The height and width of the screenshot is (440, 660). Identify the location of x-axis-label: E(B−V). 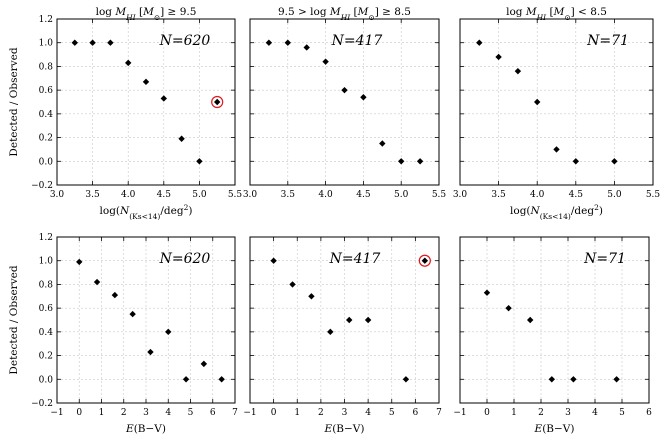
(554, 429).